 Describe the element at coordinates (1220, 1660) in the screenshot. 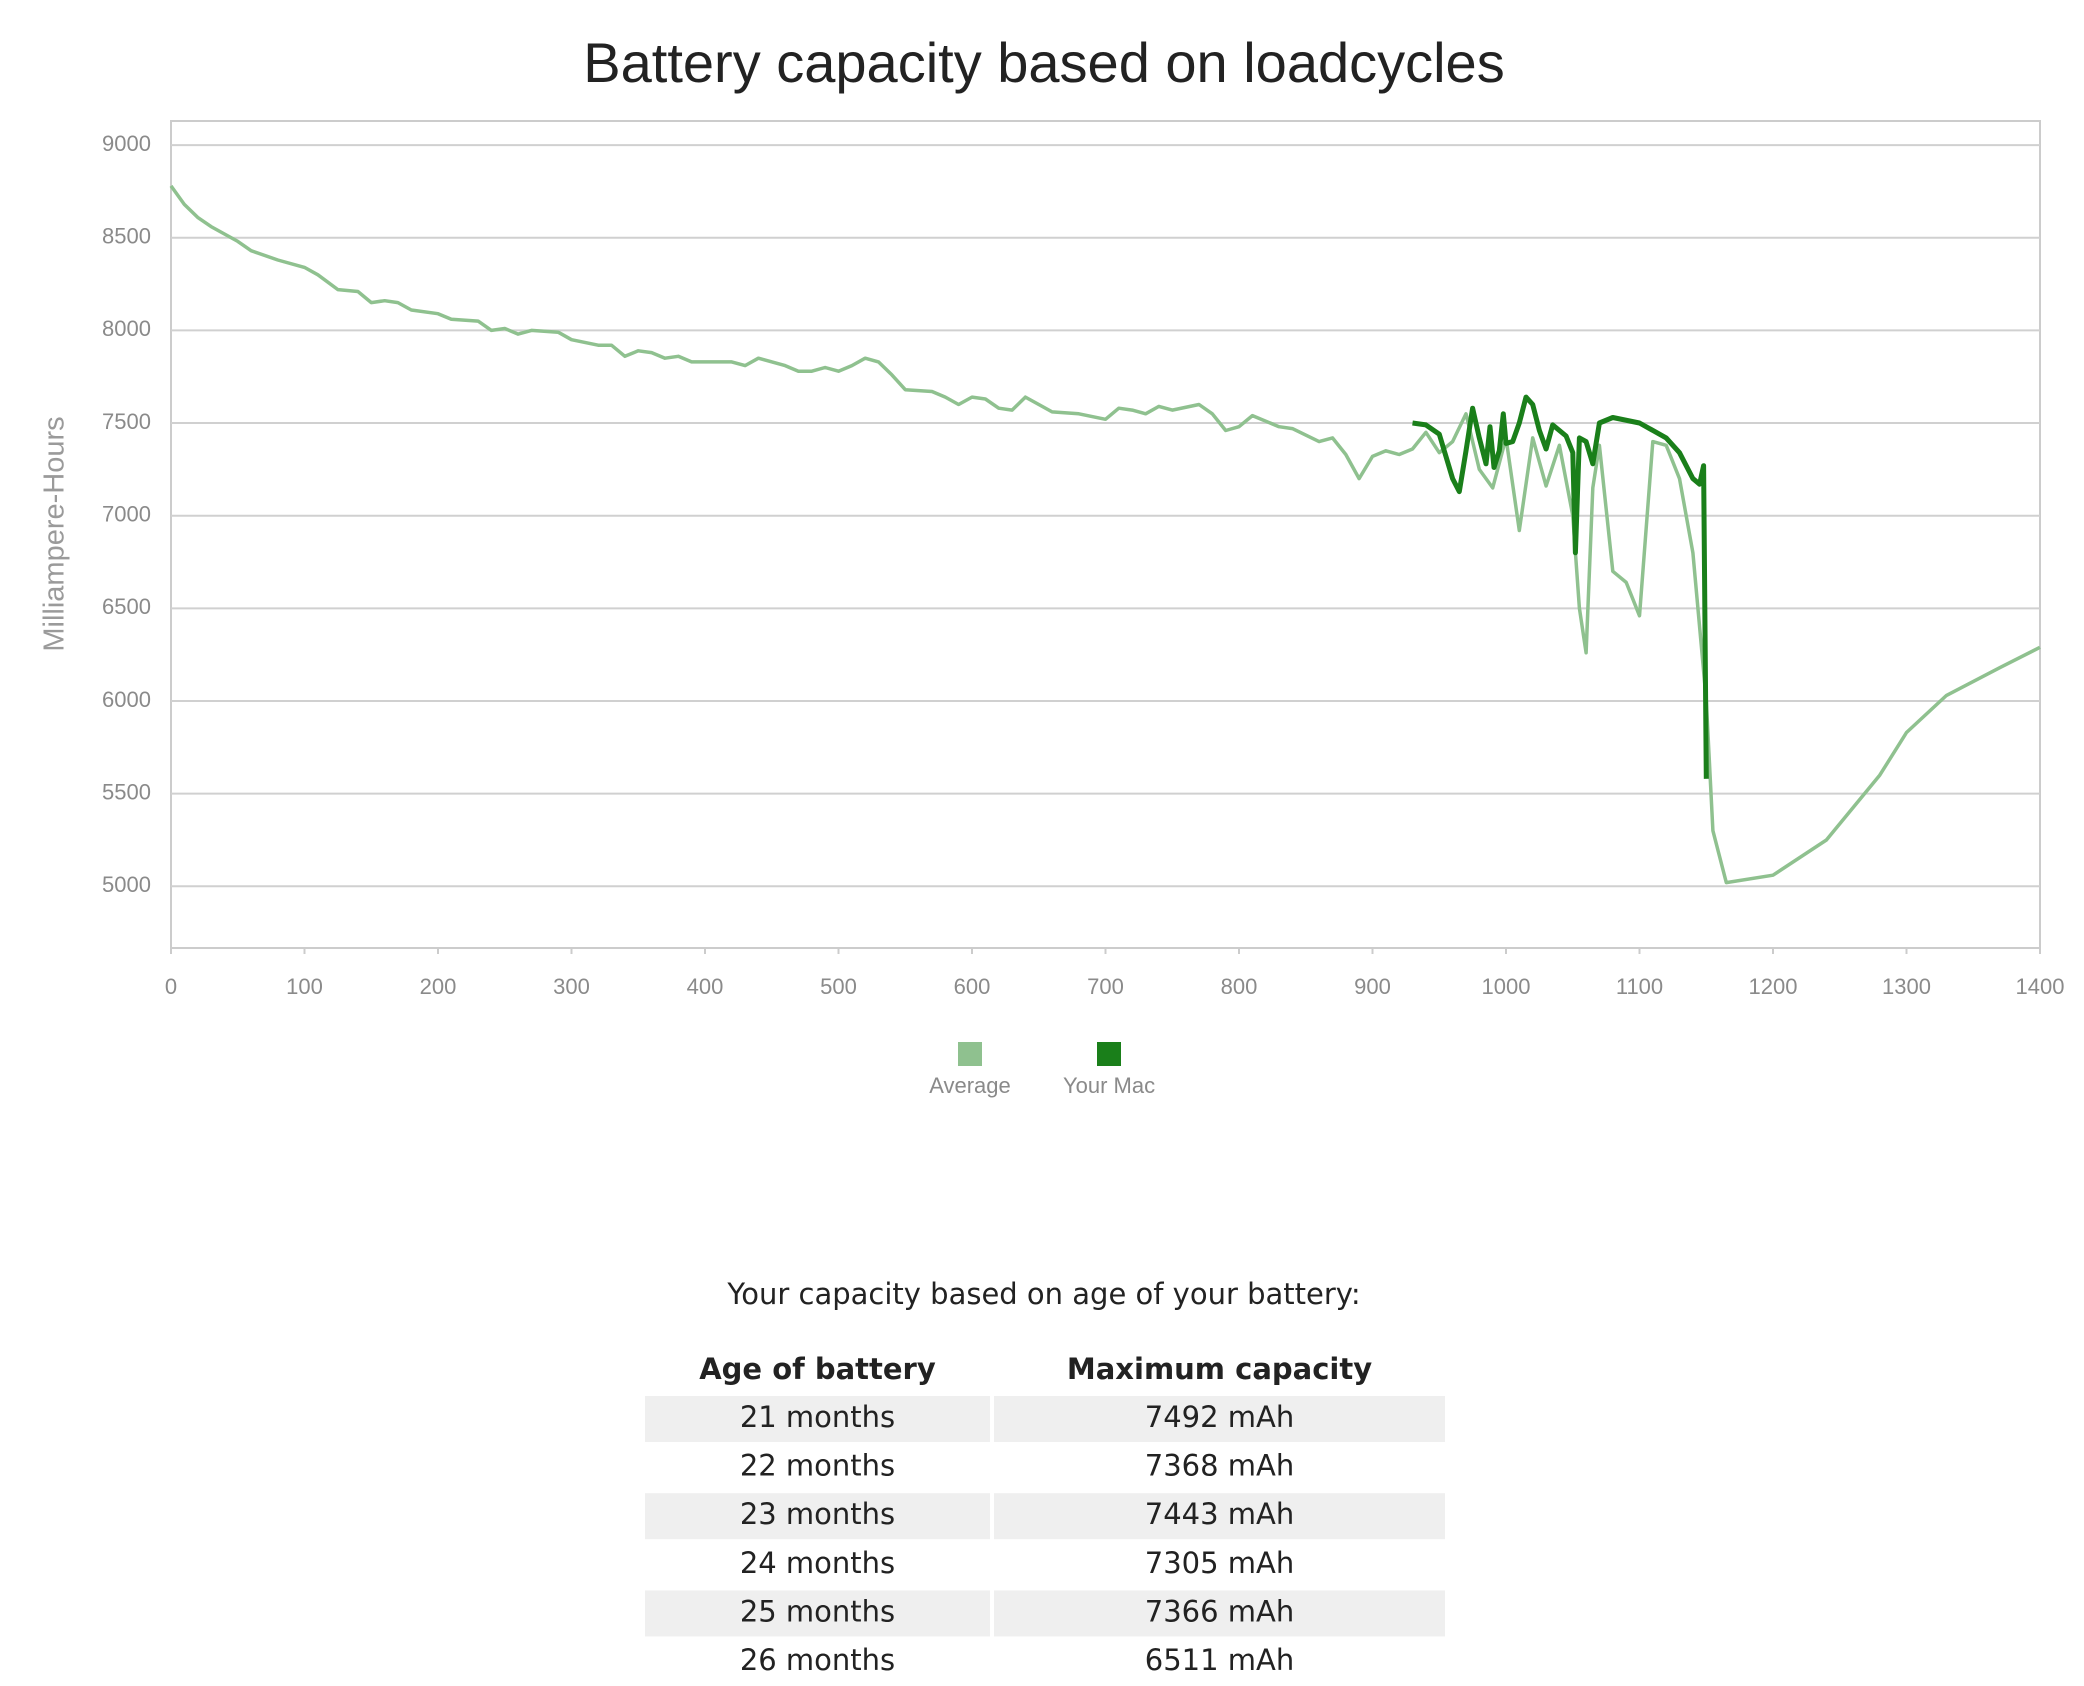

I see `table-cell: 6511 mAh` at that location.